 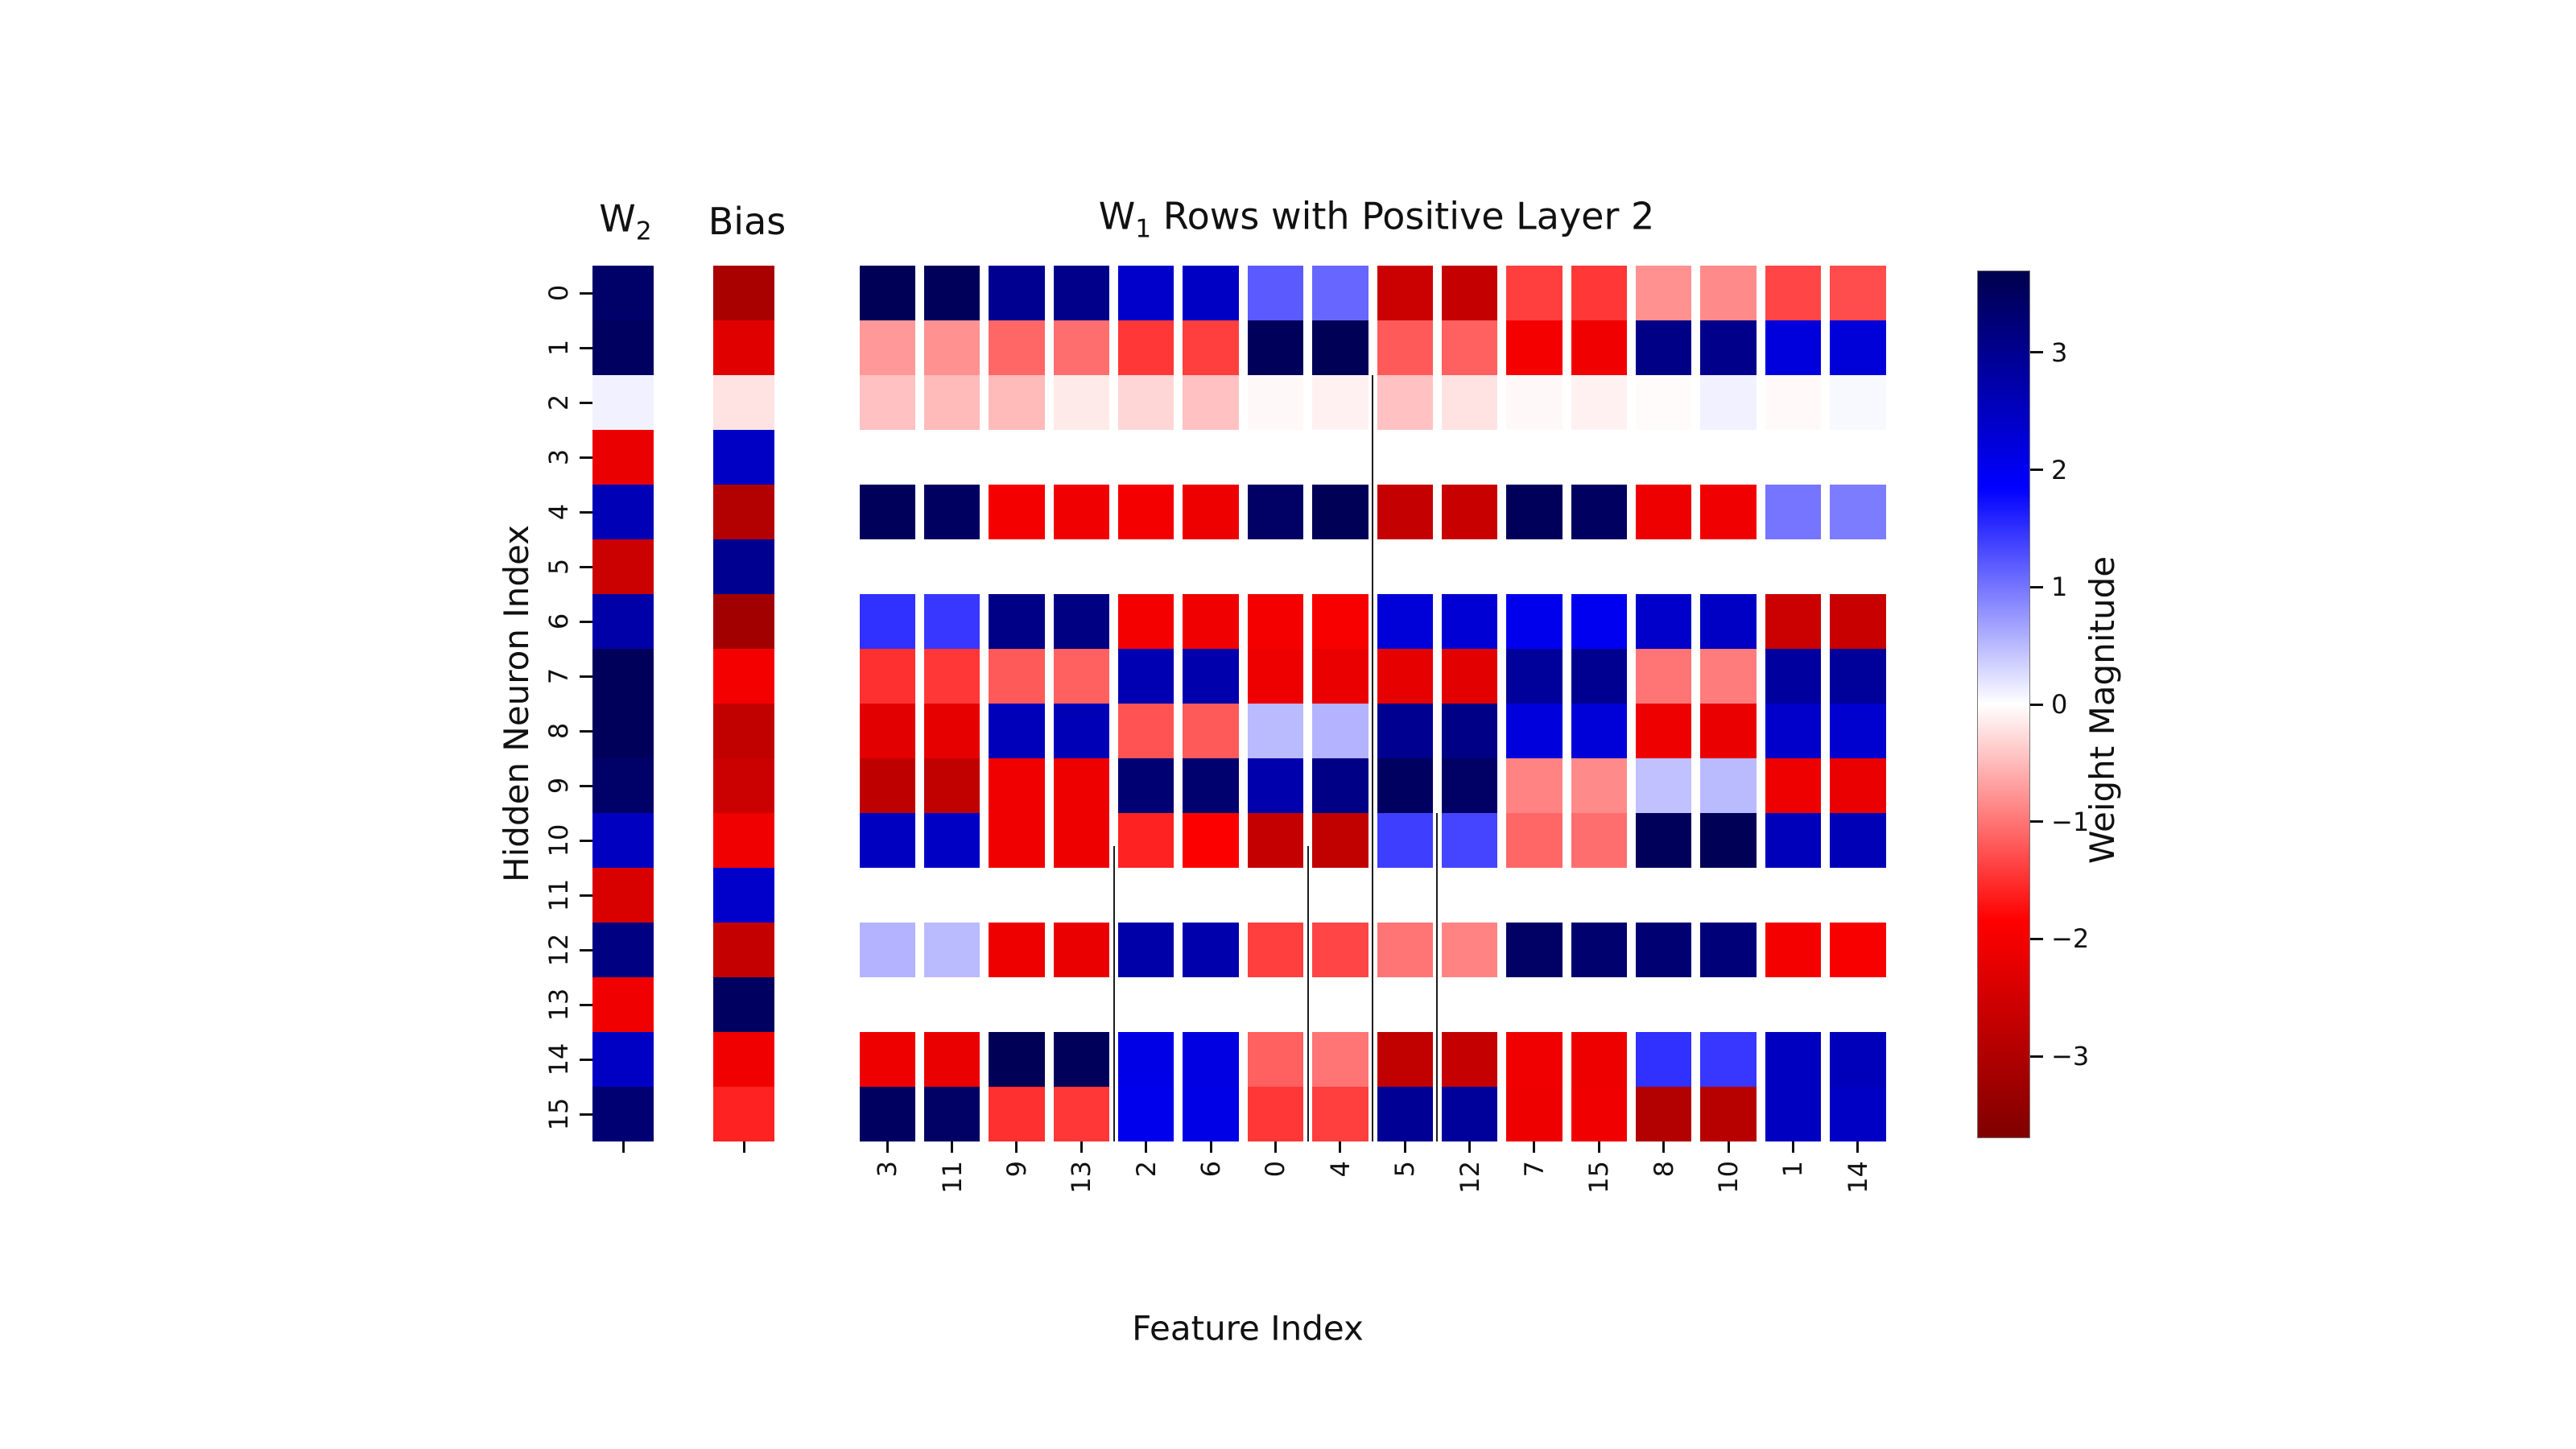 I want to click on w2-title-subscript: 2, so click(x=643, y=231).